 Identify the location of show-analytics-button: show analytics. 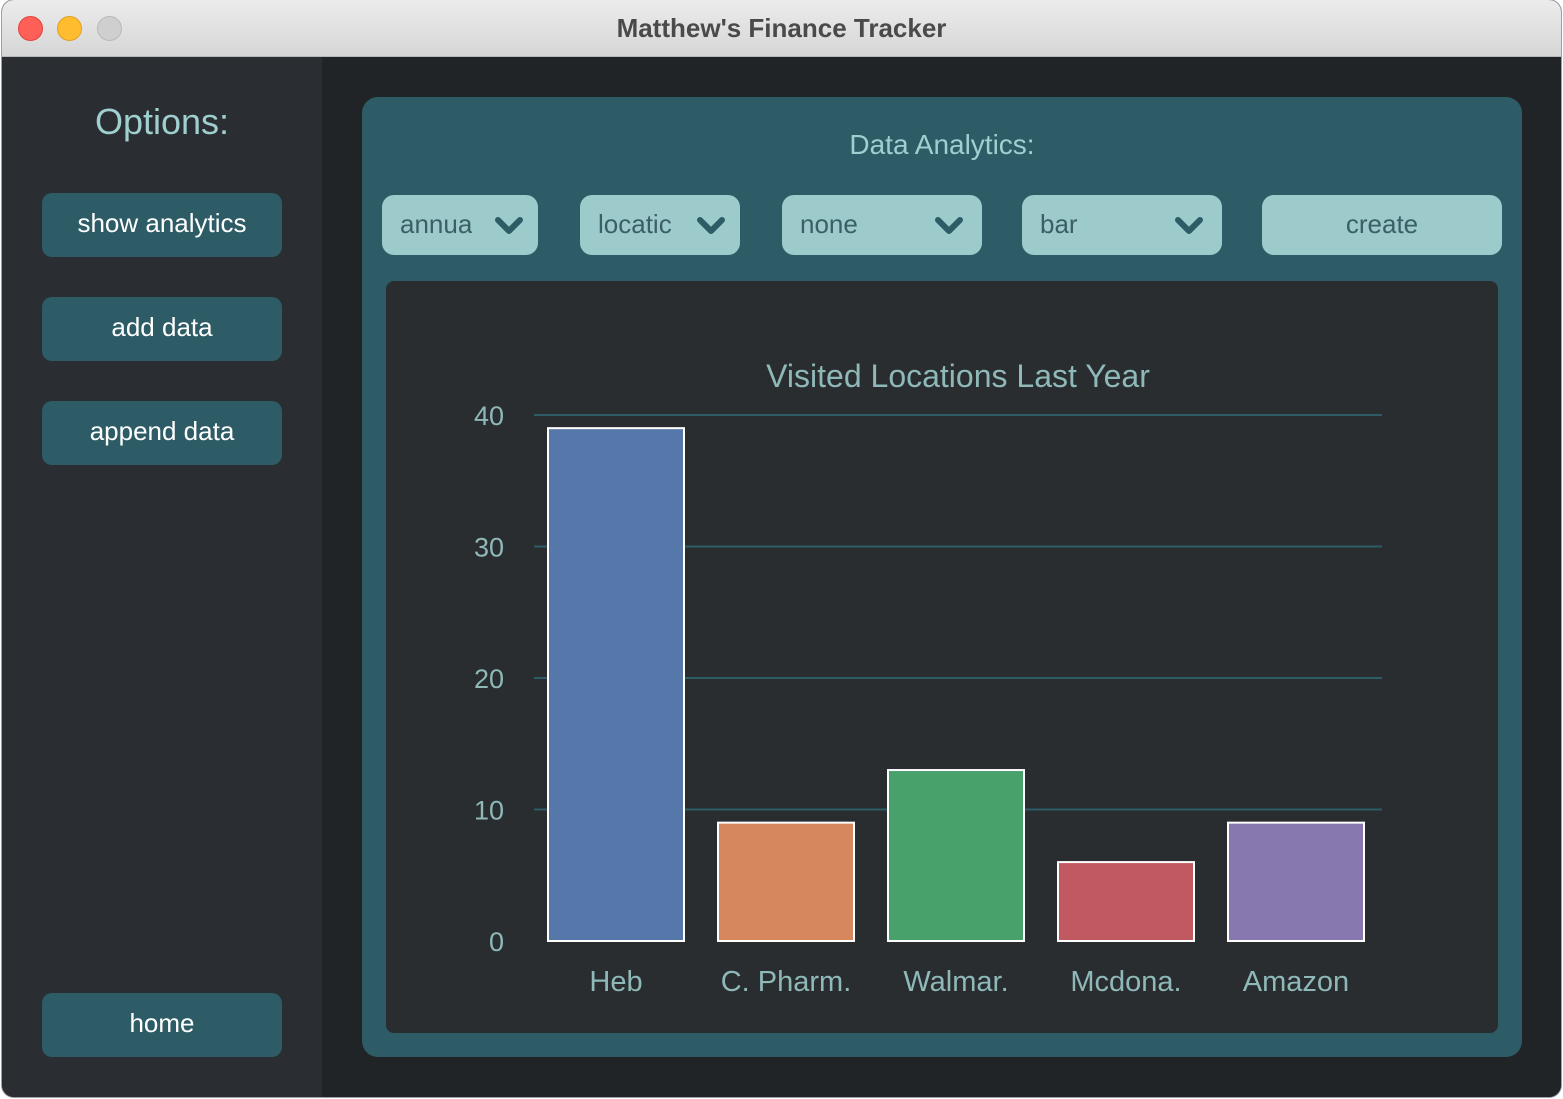
(162, 225).